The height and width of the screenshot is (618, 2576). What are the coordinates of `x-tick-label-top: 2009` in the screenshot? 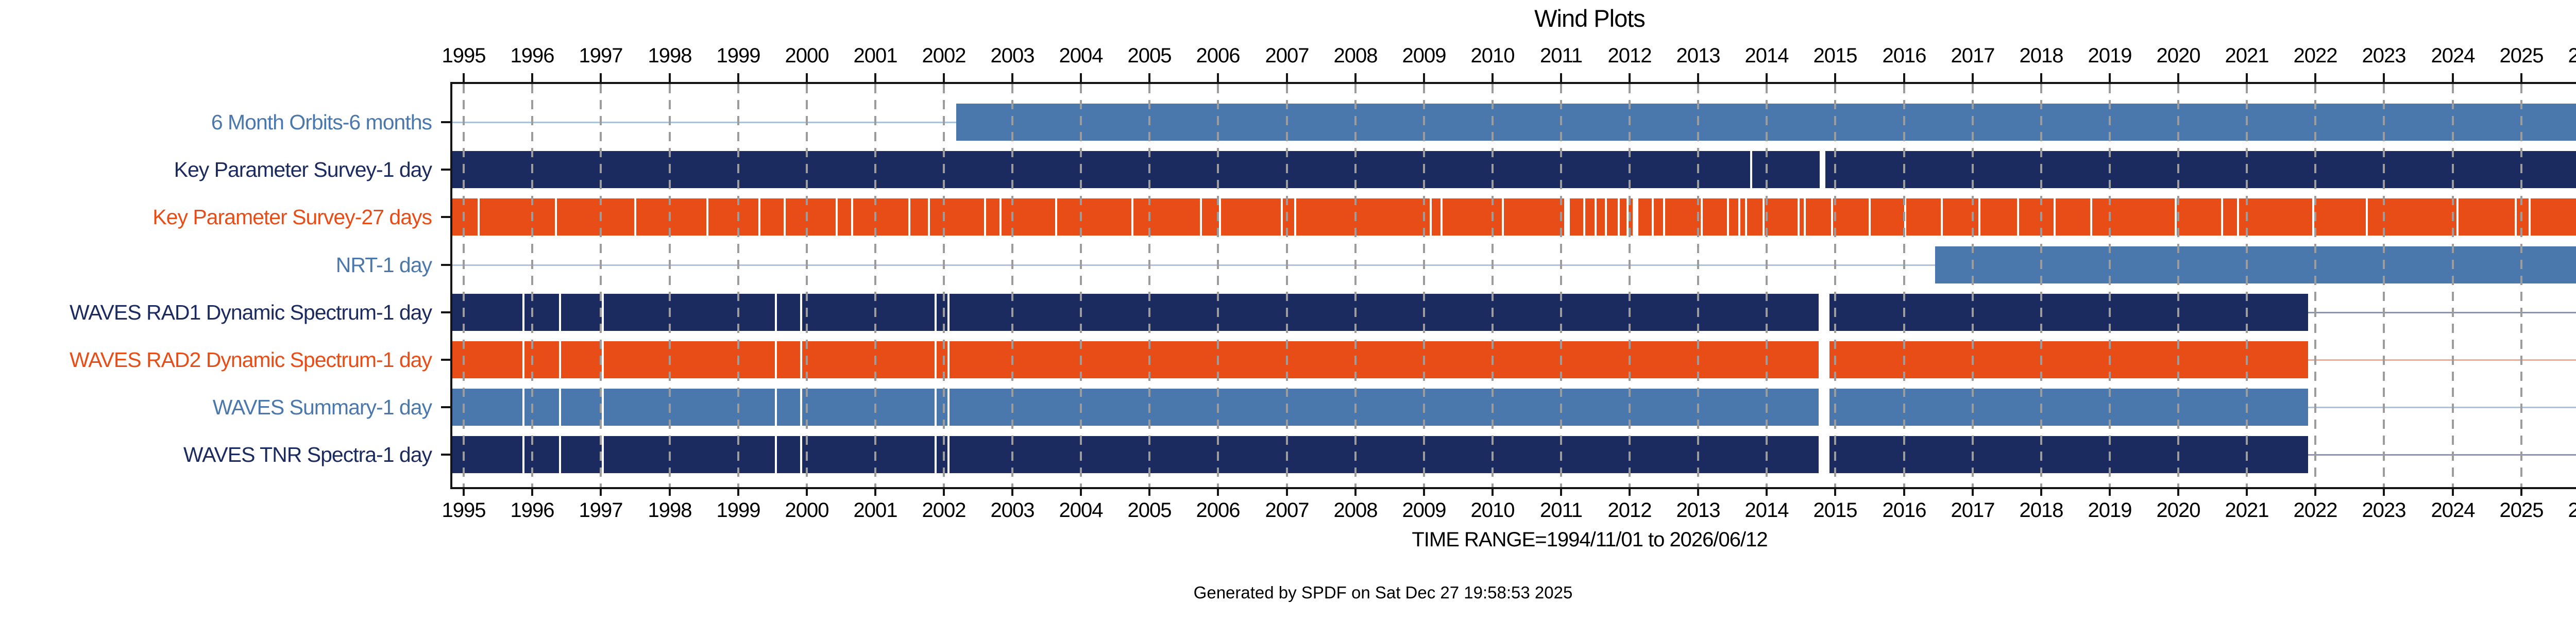 It's located at (1424, 55).